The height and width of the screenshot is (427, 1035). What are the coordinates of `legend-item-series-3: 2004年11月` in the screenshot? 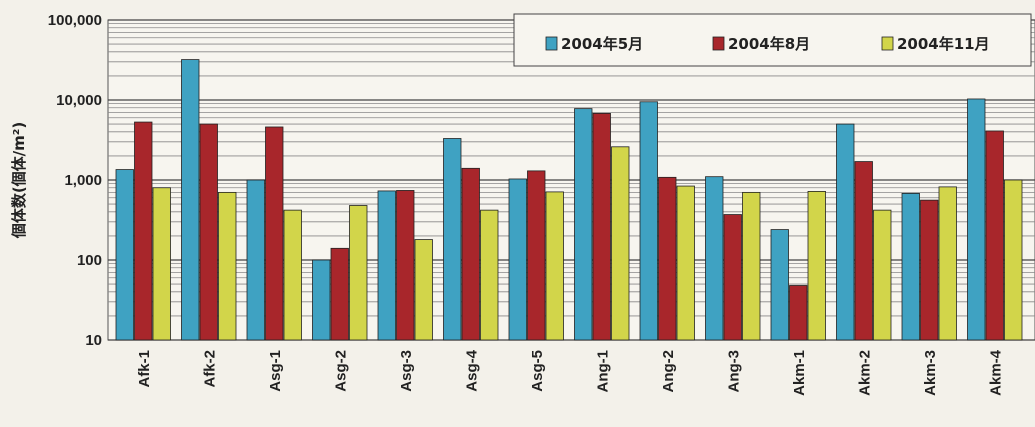 It's located at (935, 44).